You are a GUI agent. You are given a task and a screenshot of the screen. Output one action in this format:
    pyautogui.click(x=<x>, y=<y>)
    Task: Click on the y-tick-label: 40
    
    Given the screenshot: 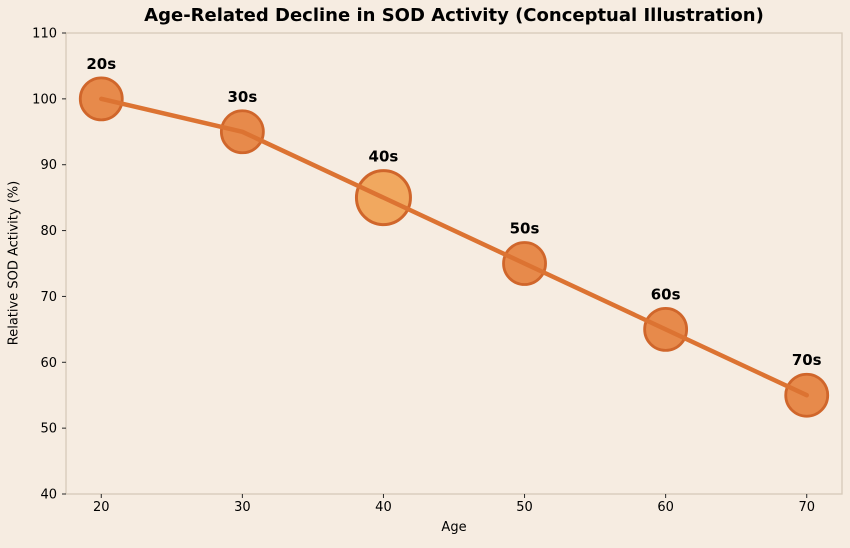 What is the action you would take?
    pyautogui.click(x=48, y=495)
    